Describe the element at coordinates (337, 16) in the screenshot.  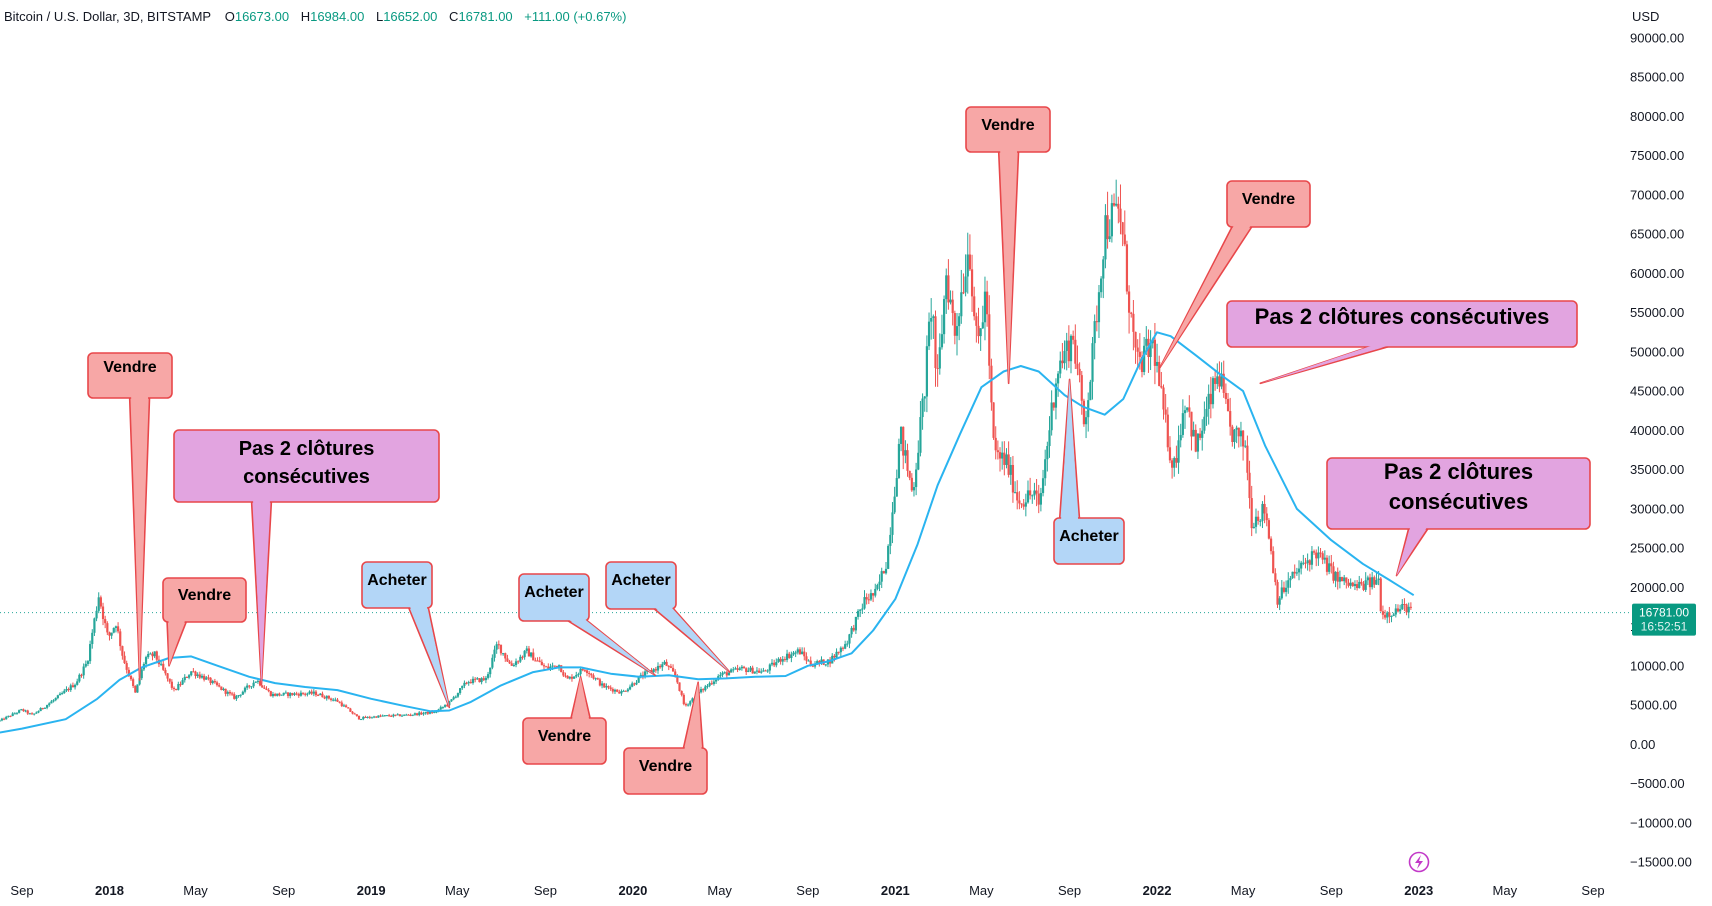
I see `high-value: 16984.00` at that location.